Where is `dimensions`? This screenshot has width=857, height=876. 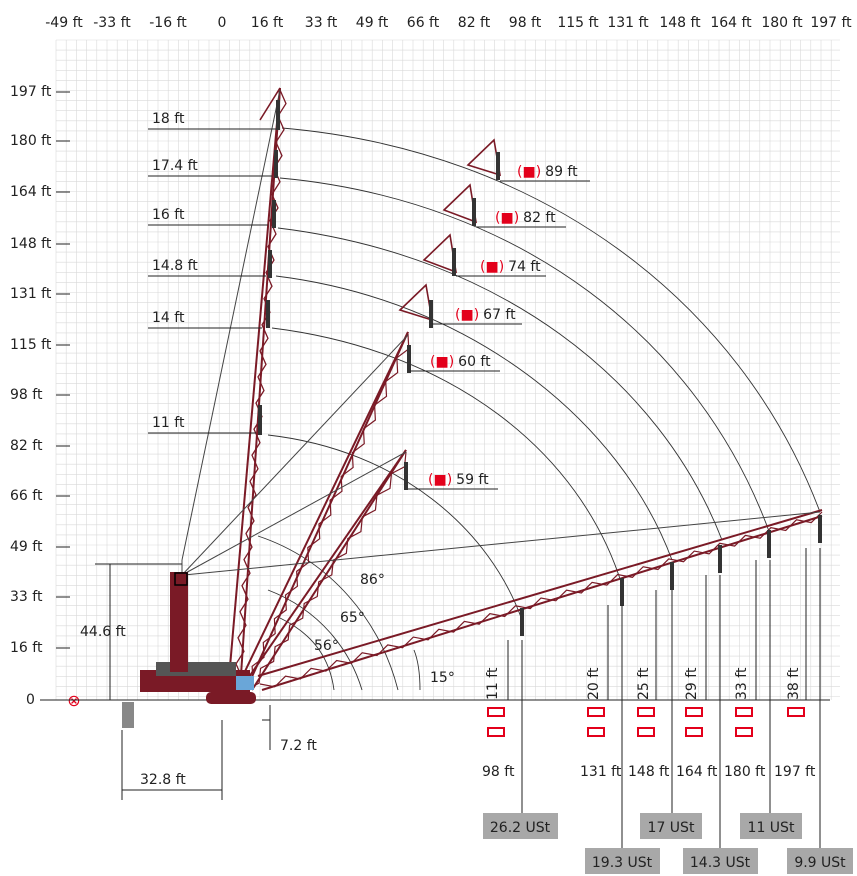 dimensions is located at coordinates (183, 681).